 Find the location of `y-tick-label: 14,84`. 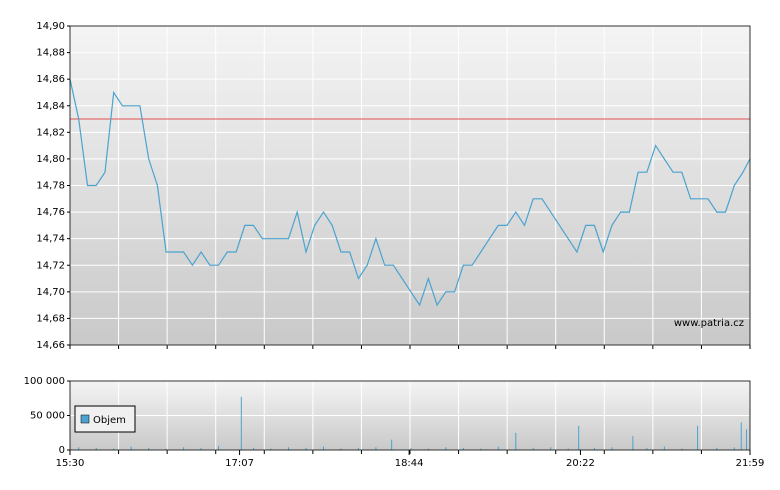

y-tick-label: 14,84 is located at coordinates (50, 106).